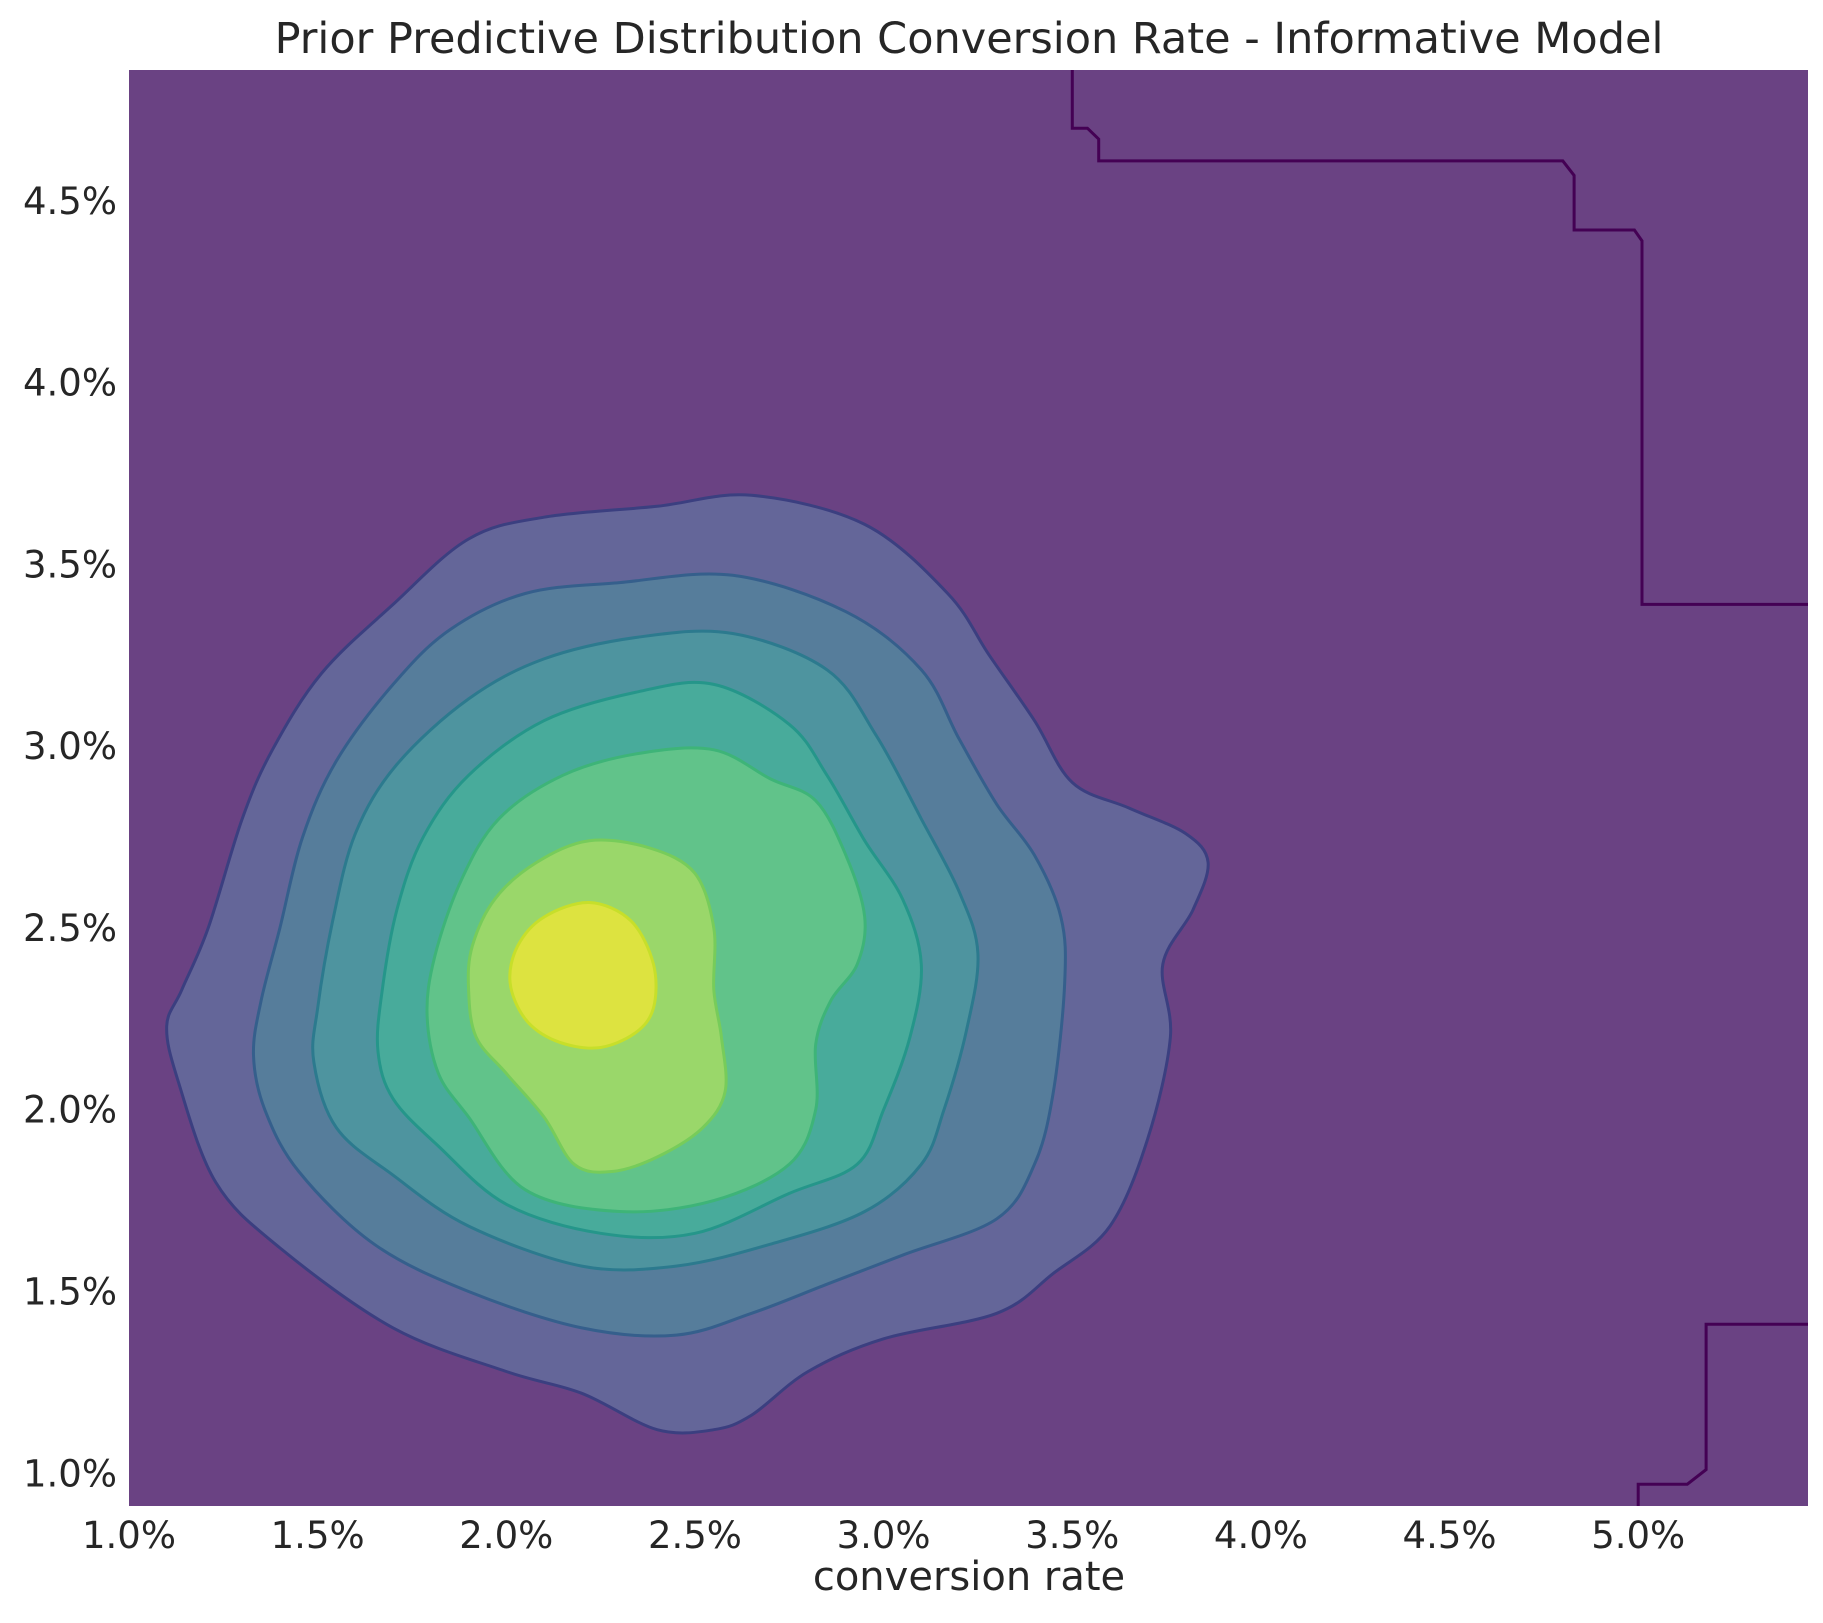 The height and width of the screenshot is (1623, 1823). What do you see at coordinates (318, 1535) in the screenshot?
I see `x-tick-label: 1.5%` at bounding box center [318, 1535].